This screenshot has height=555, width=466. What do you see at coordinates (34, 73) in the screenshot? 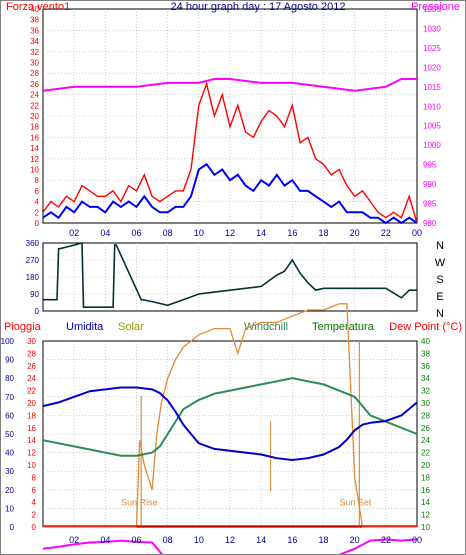
I see `wind-tick-label: 28` at bounding box center [34, 73].